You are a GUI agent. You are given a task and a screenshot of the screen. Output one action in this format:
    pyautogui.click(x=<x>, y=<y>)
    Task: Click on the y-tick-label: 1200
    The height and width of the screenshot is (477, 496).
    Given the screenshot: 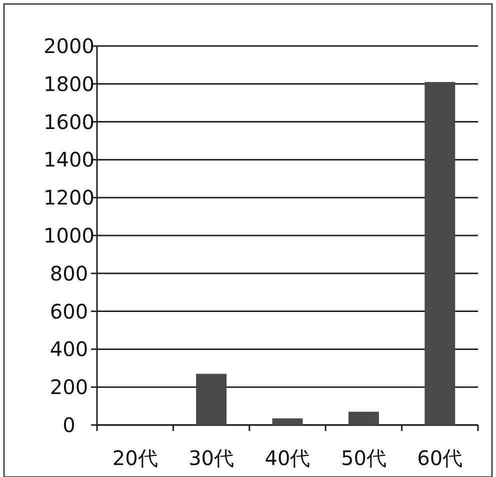 What is the action you would take?
    pyautogui.click(x=69, y=198)
    